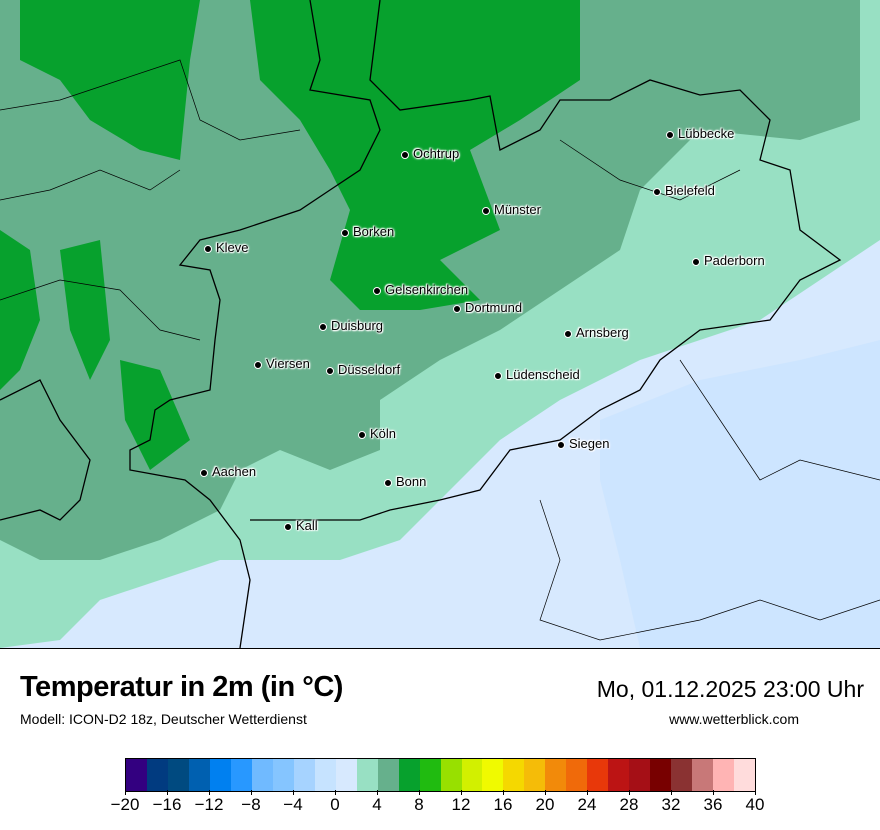  I want to click on website-link: www.wetterblick.com, so click(734, 719).